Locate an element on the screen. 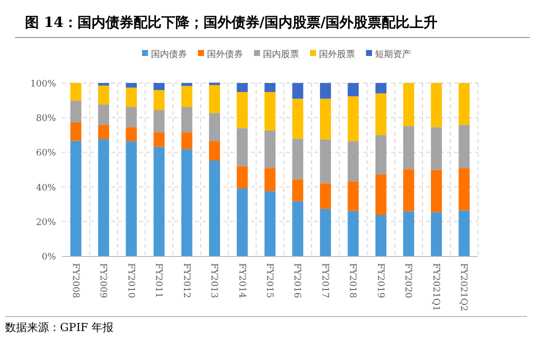 Image resolution: width=547 pixels, height=349 pixels. x-tick-label: FY2017 is located at coordinates (324, 280).